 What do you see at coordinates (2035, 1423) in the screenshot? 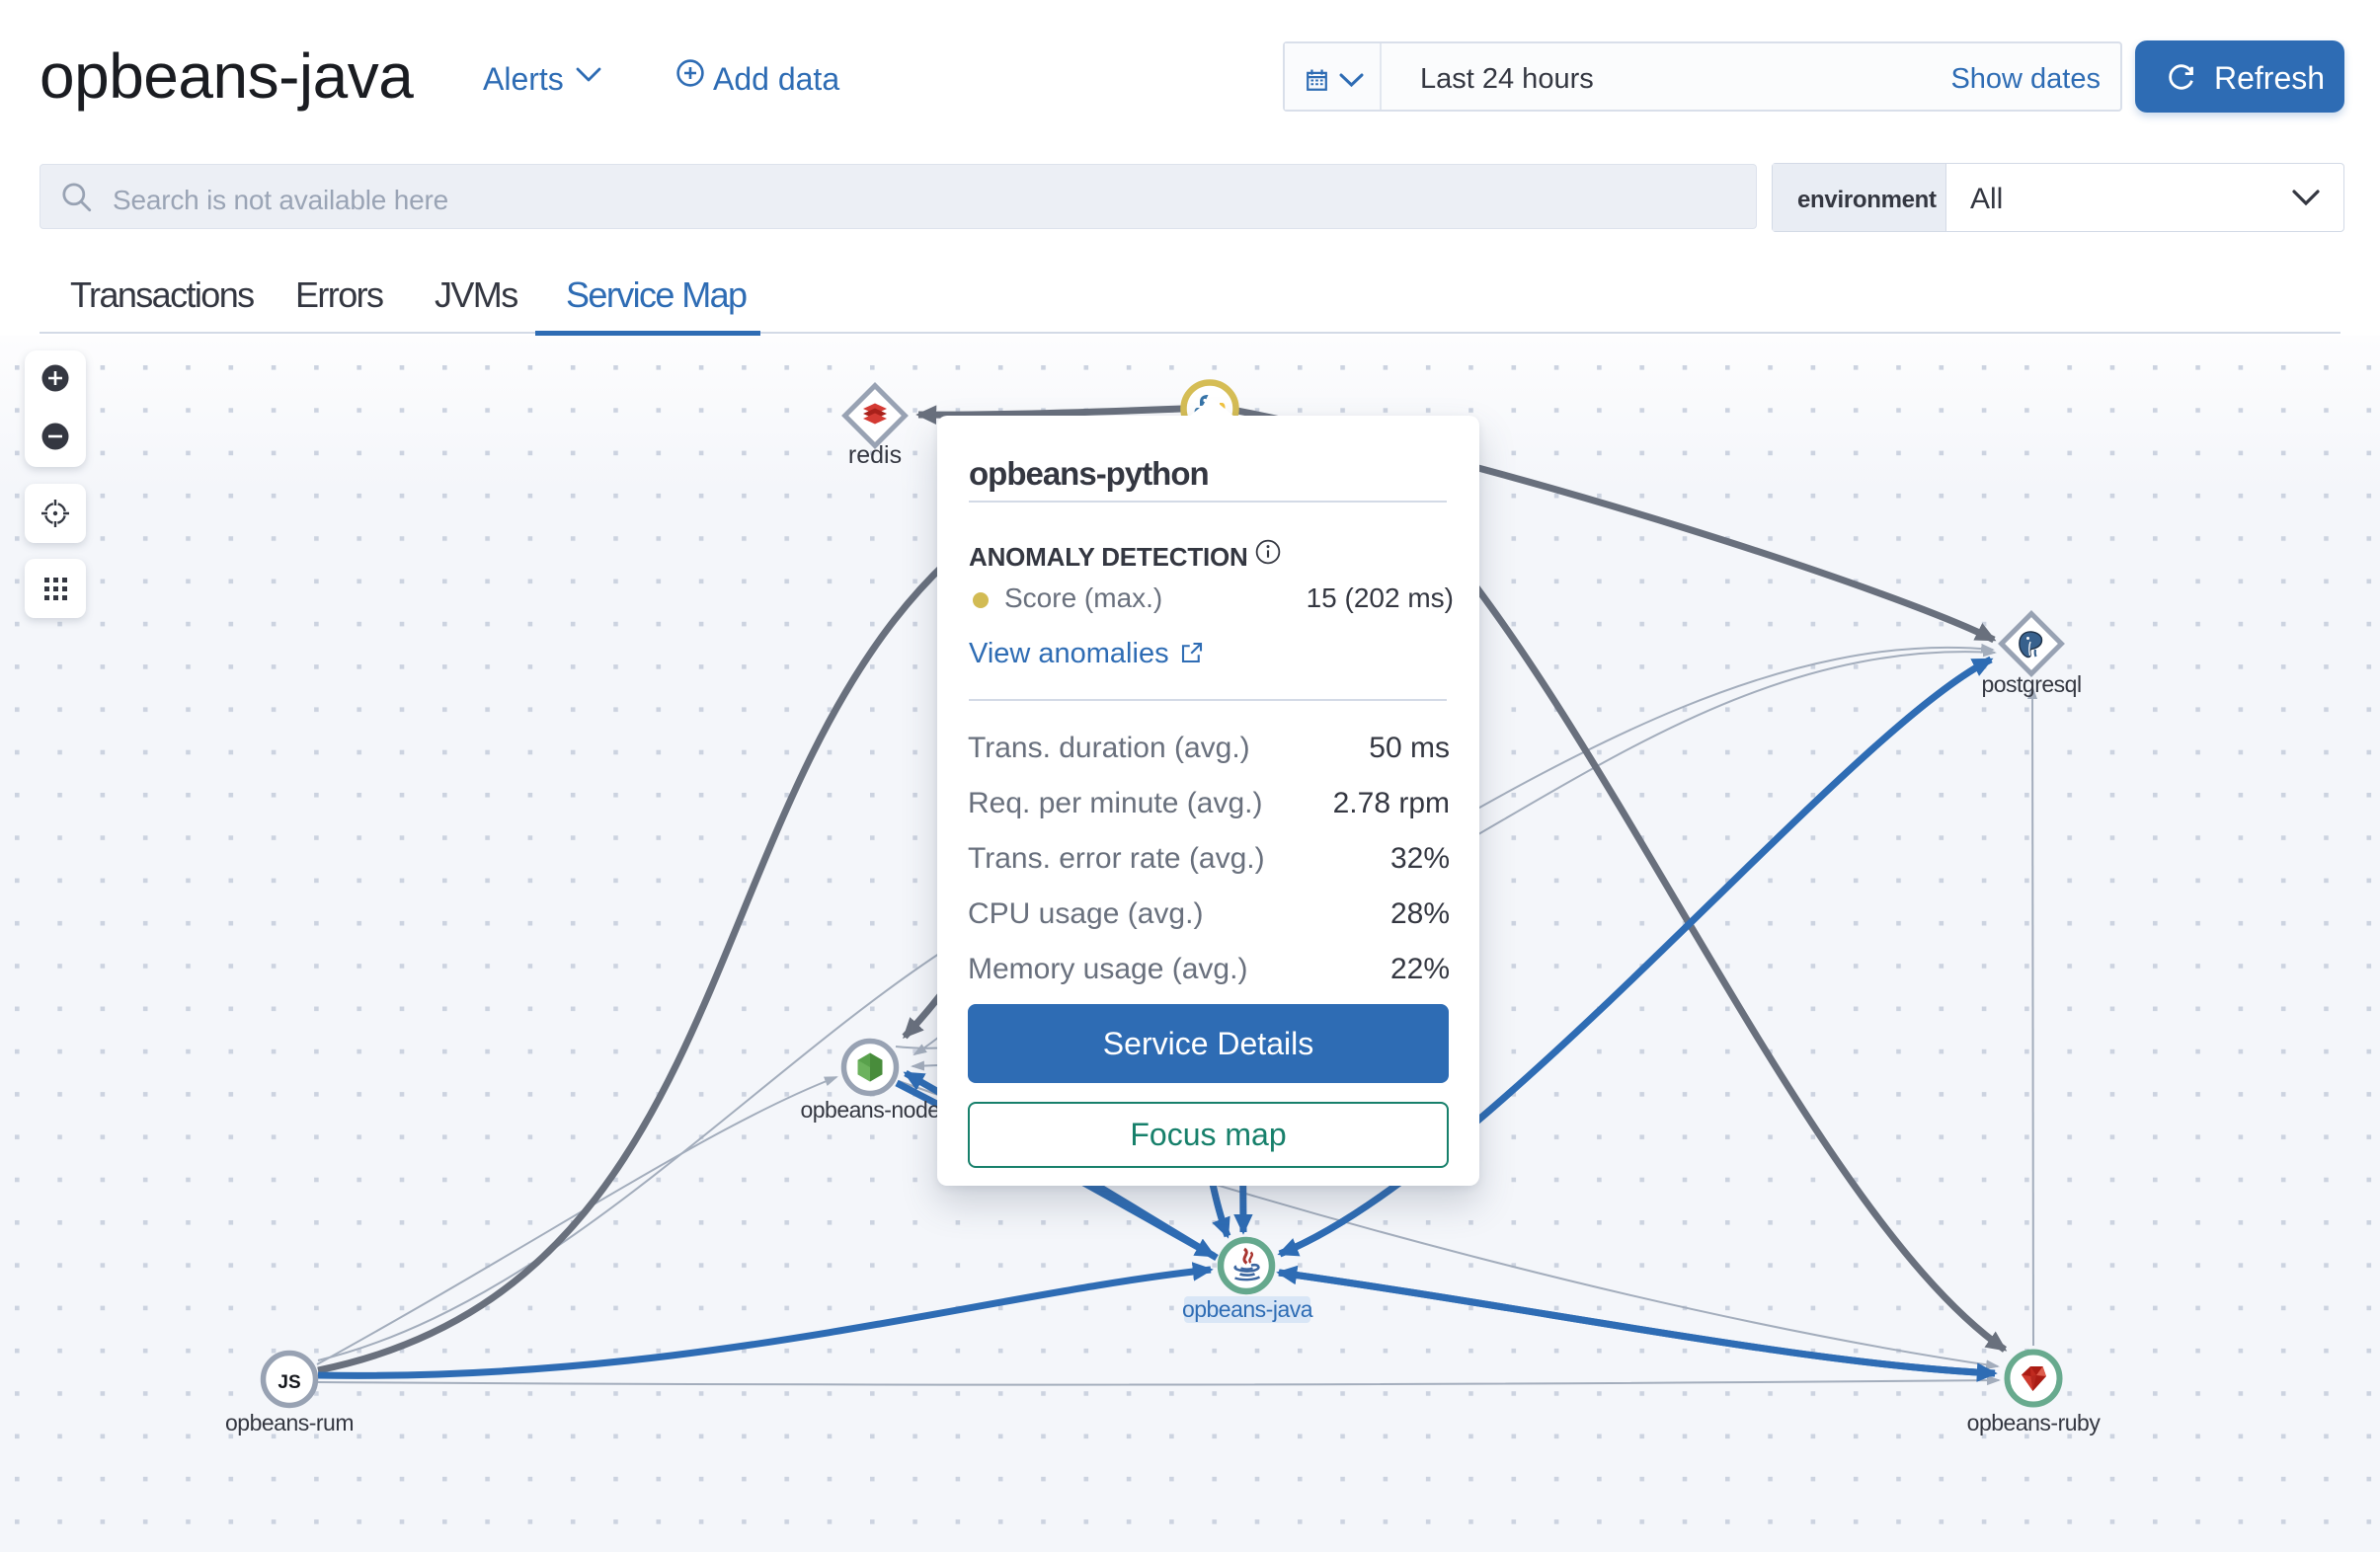
I see `svg-text: opbeans-ruby` at bounding box center [2035, 1423].